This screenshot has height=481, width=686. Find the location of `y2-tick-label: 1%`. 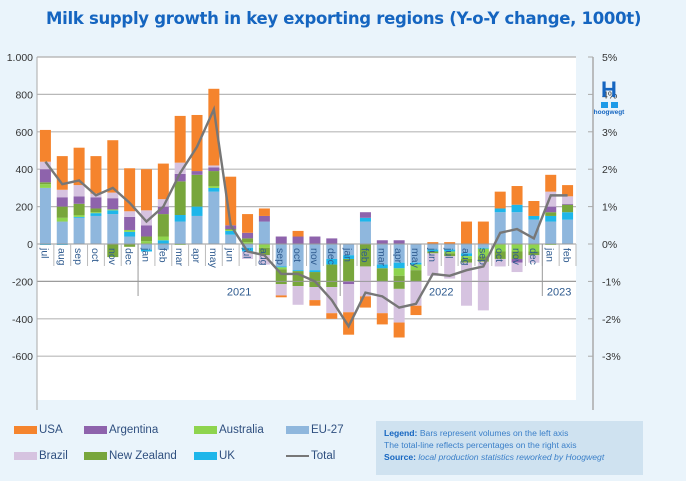

y2-tick-label: 1% is located at coordinates (609, 208).